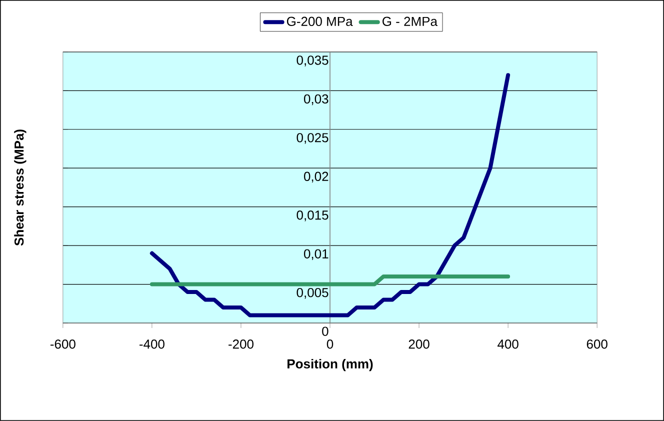 The width and height of the screenshot is (664, 421). What do you see at coordinates (410, 21) in the screenshot?
I see `legend-label: G - 2MPa` at bounding box center [410, 21].